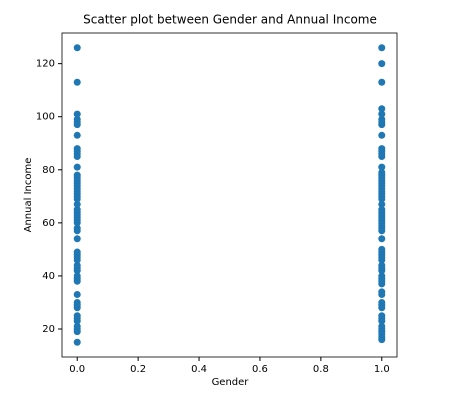  What do you see at coordinates (28, 195) in the screenshot?
I see `y-axis-label: Annual Income` at bounding box center [28, 195].